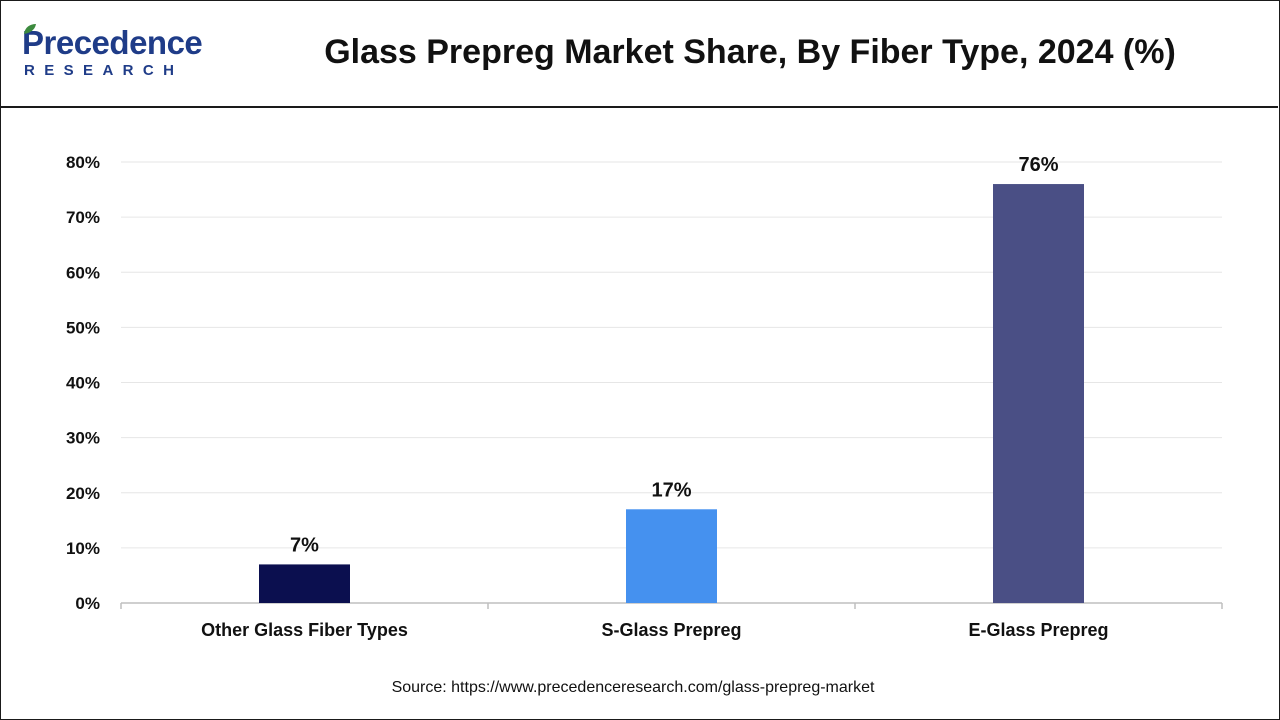  What do you see at coordinates (671, 490) in the screenshot?
I see `data-label: 17%` at bounding box center [671, 490].